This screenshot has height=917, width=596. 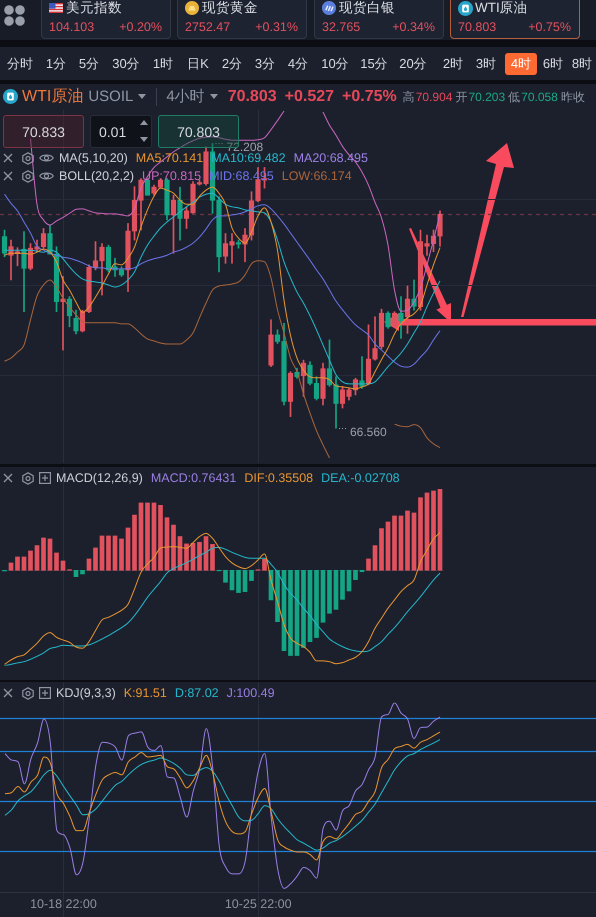 What do you see at coordinates (539, 97) in the screenshot?
I see `text: 70.058` at bounding box center [539, 97].